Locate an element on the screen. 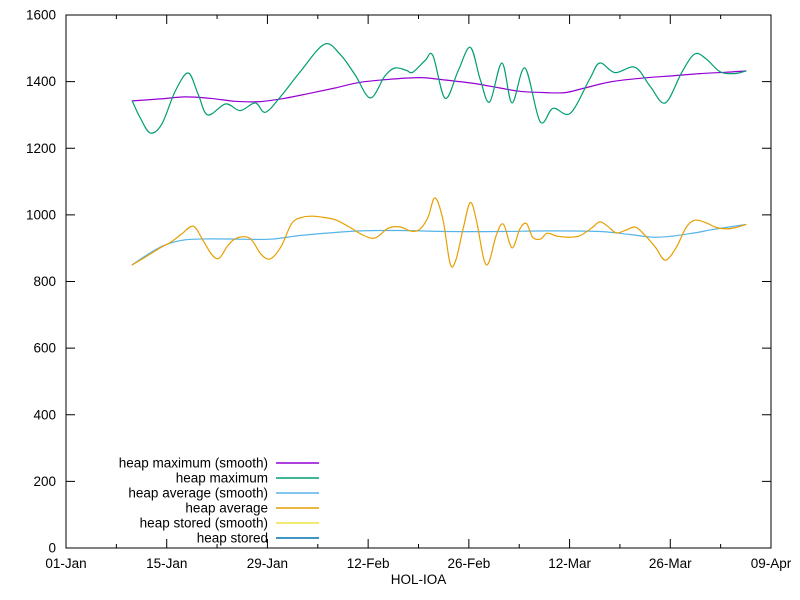 This screenshot has width=800, height=600. series-line-heap-average is located at coordinates (439, 232).